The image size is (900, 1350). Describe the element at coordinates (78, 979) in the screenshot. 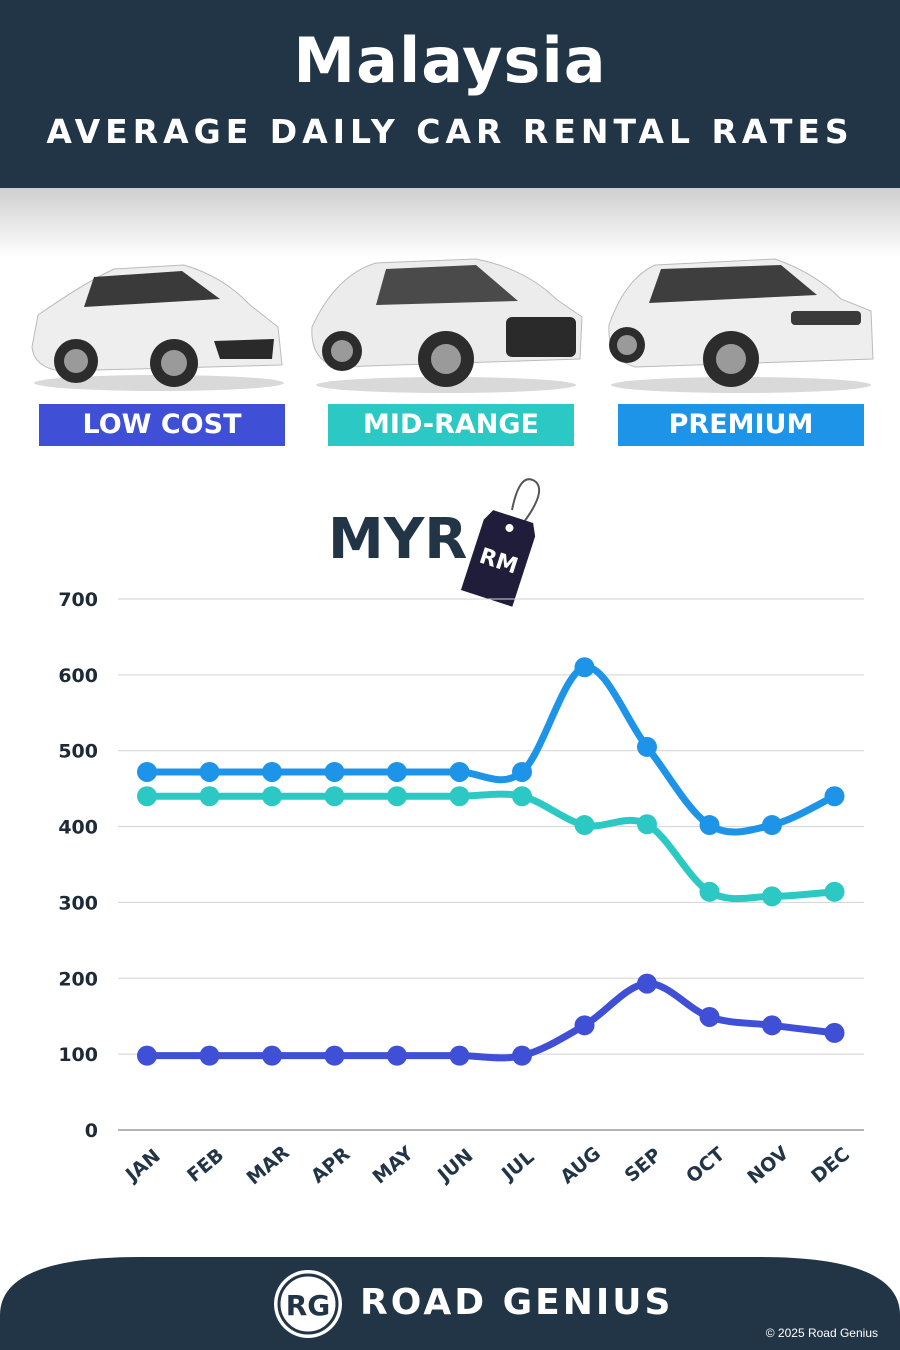

I see `y-tick-label: 200` at that location.